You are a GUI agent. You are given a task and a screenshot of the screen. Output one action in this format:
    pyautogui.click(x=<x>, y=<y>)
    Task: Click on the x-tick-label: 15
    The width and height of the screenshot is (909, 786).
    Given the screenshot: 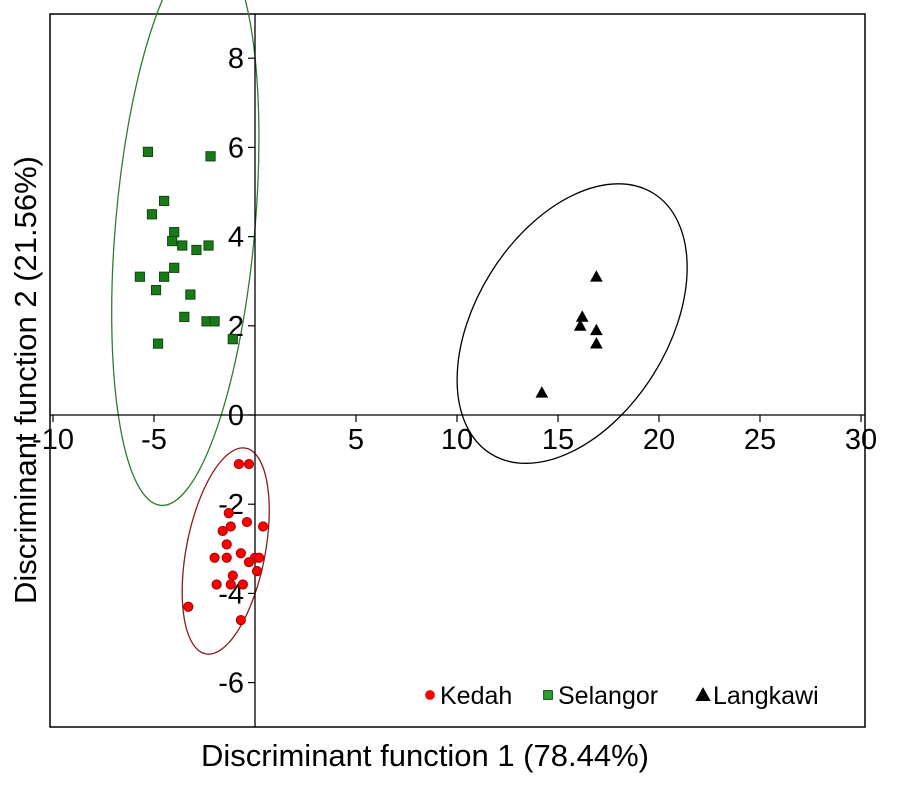 What is the action you would take?
    pyautogui.click(x=558, y=440)
    